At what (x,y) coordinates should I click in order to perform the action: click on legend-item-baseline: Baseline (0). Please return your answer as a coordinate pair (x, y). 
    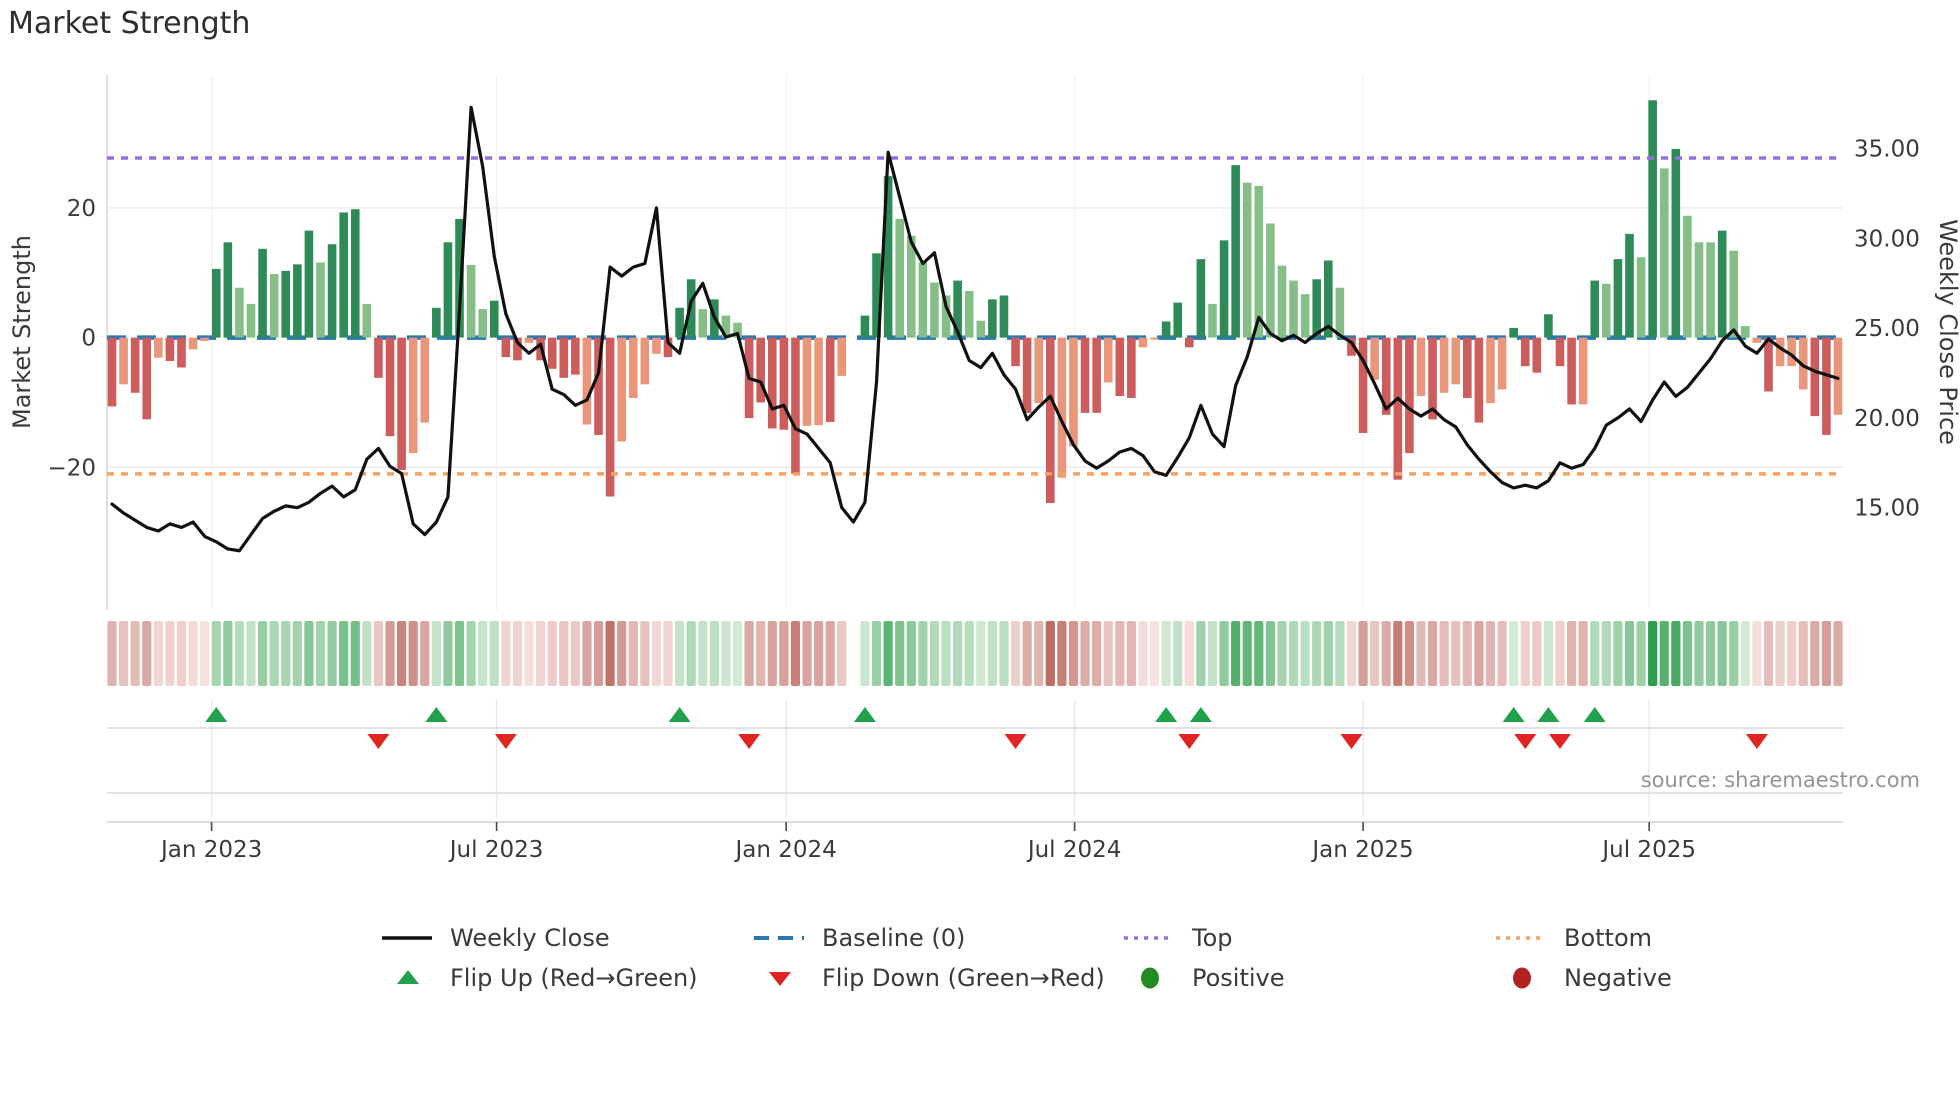
    Looking at the image, I should click on (858, 938).